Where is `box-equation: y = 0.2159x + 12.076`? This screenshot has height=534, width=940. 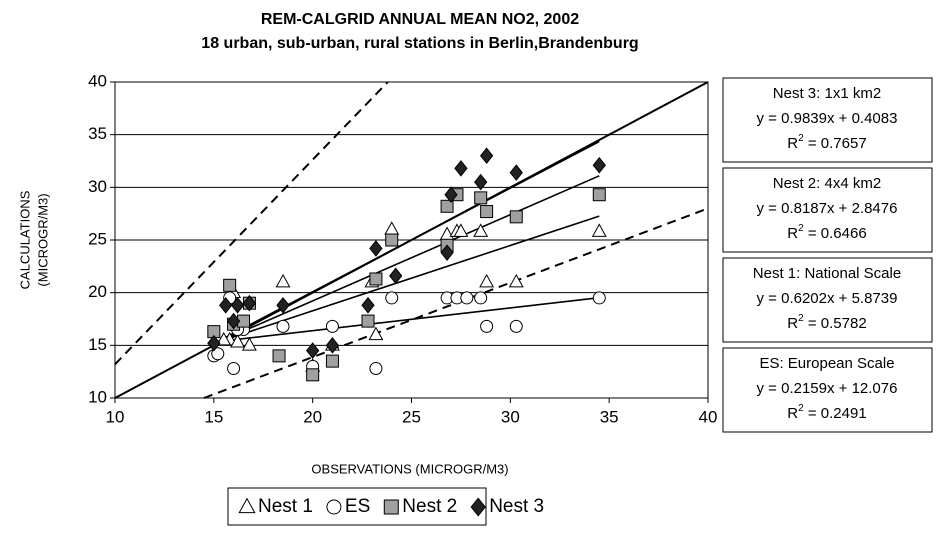
box-equation: y = 0.2159x + 12.076 is located at coordinates (827, 388).